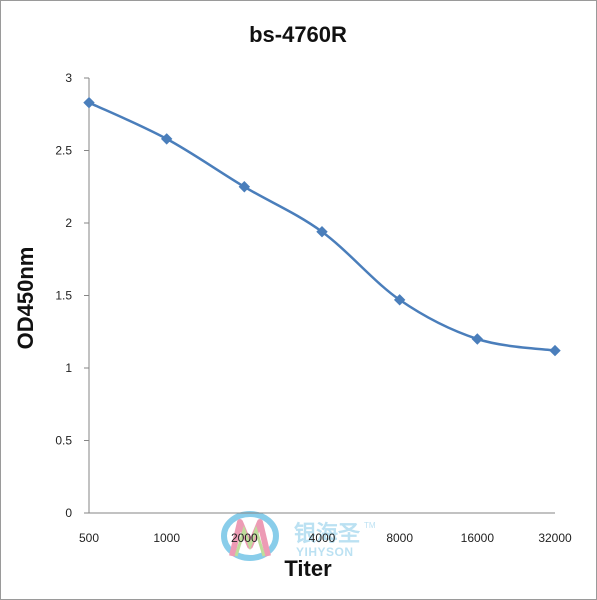 This screenshot has height=600, width=597. What do you see at coordinates (63, 441) in the screenshot?
I see `y-tick-label: 0.5` at bounding box center [63, 441].